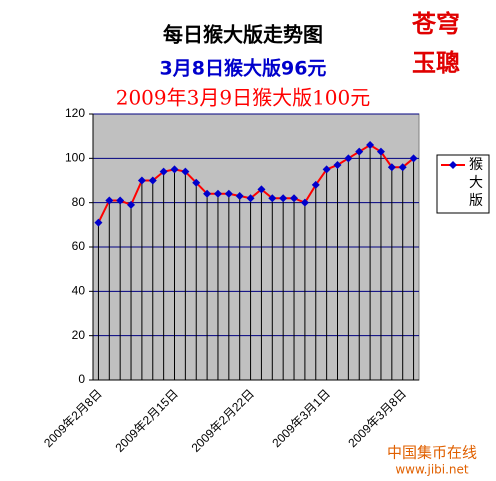 This screenshot has height=481, width=496. What do you see at coordinates (81, 379) in the screenshot?
I see `y-tick-label: 0` at bounding box center [81, 379].